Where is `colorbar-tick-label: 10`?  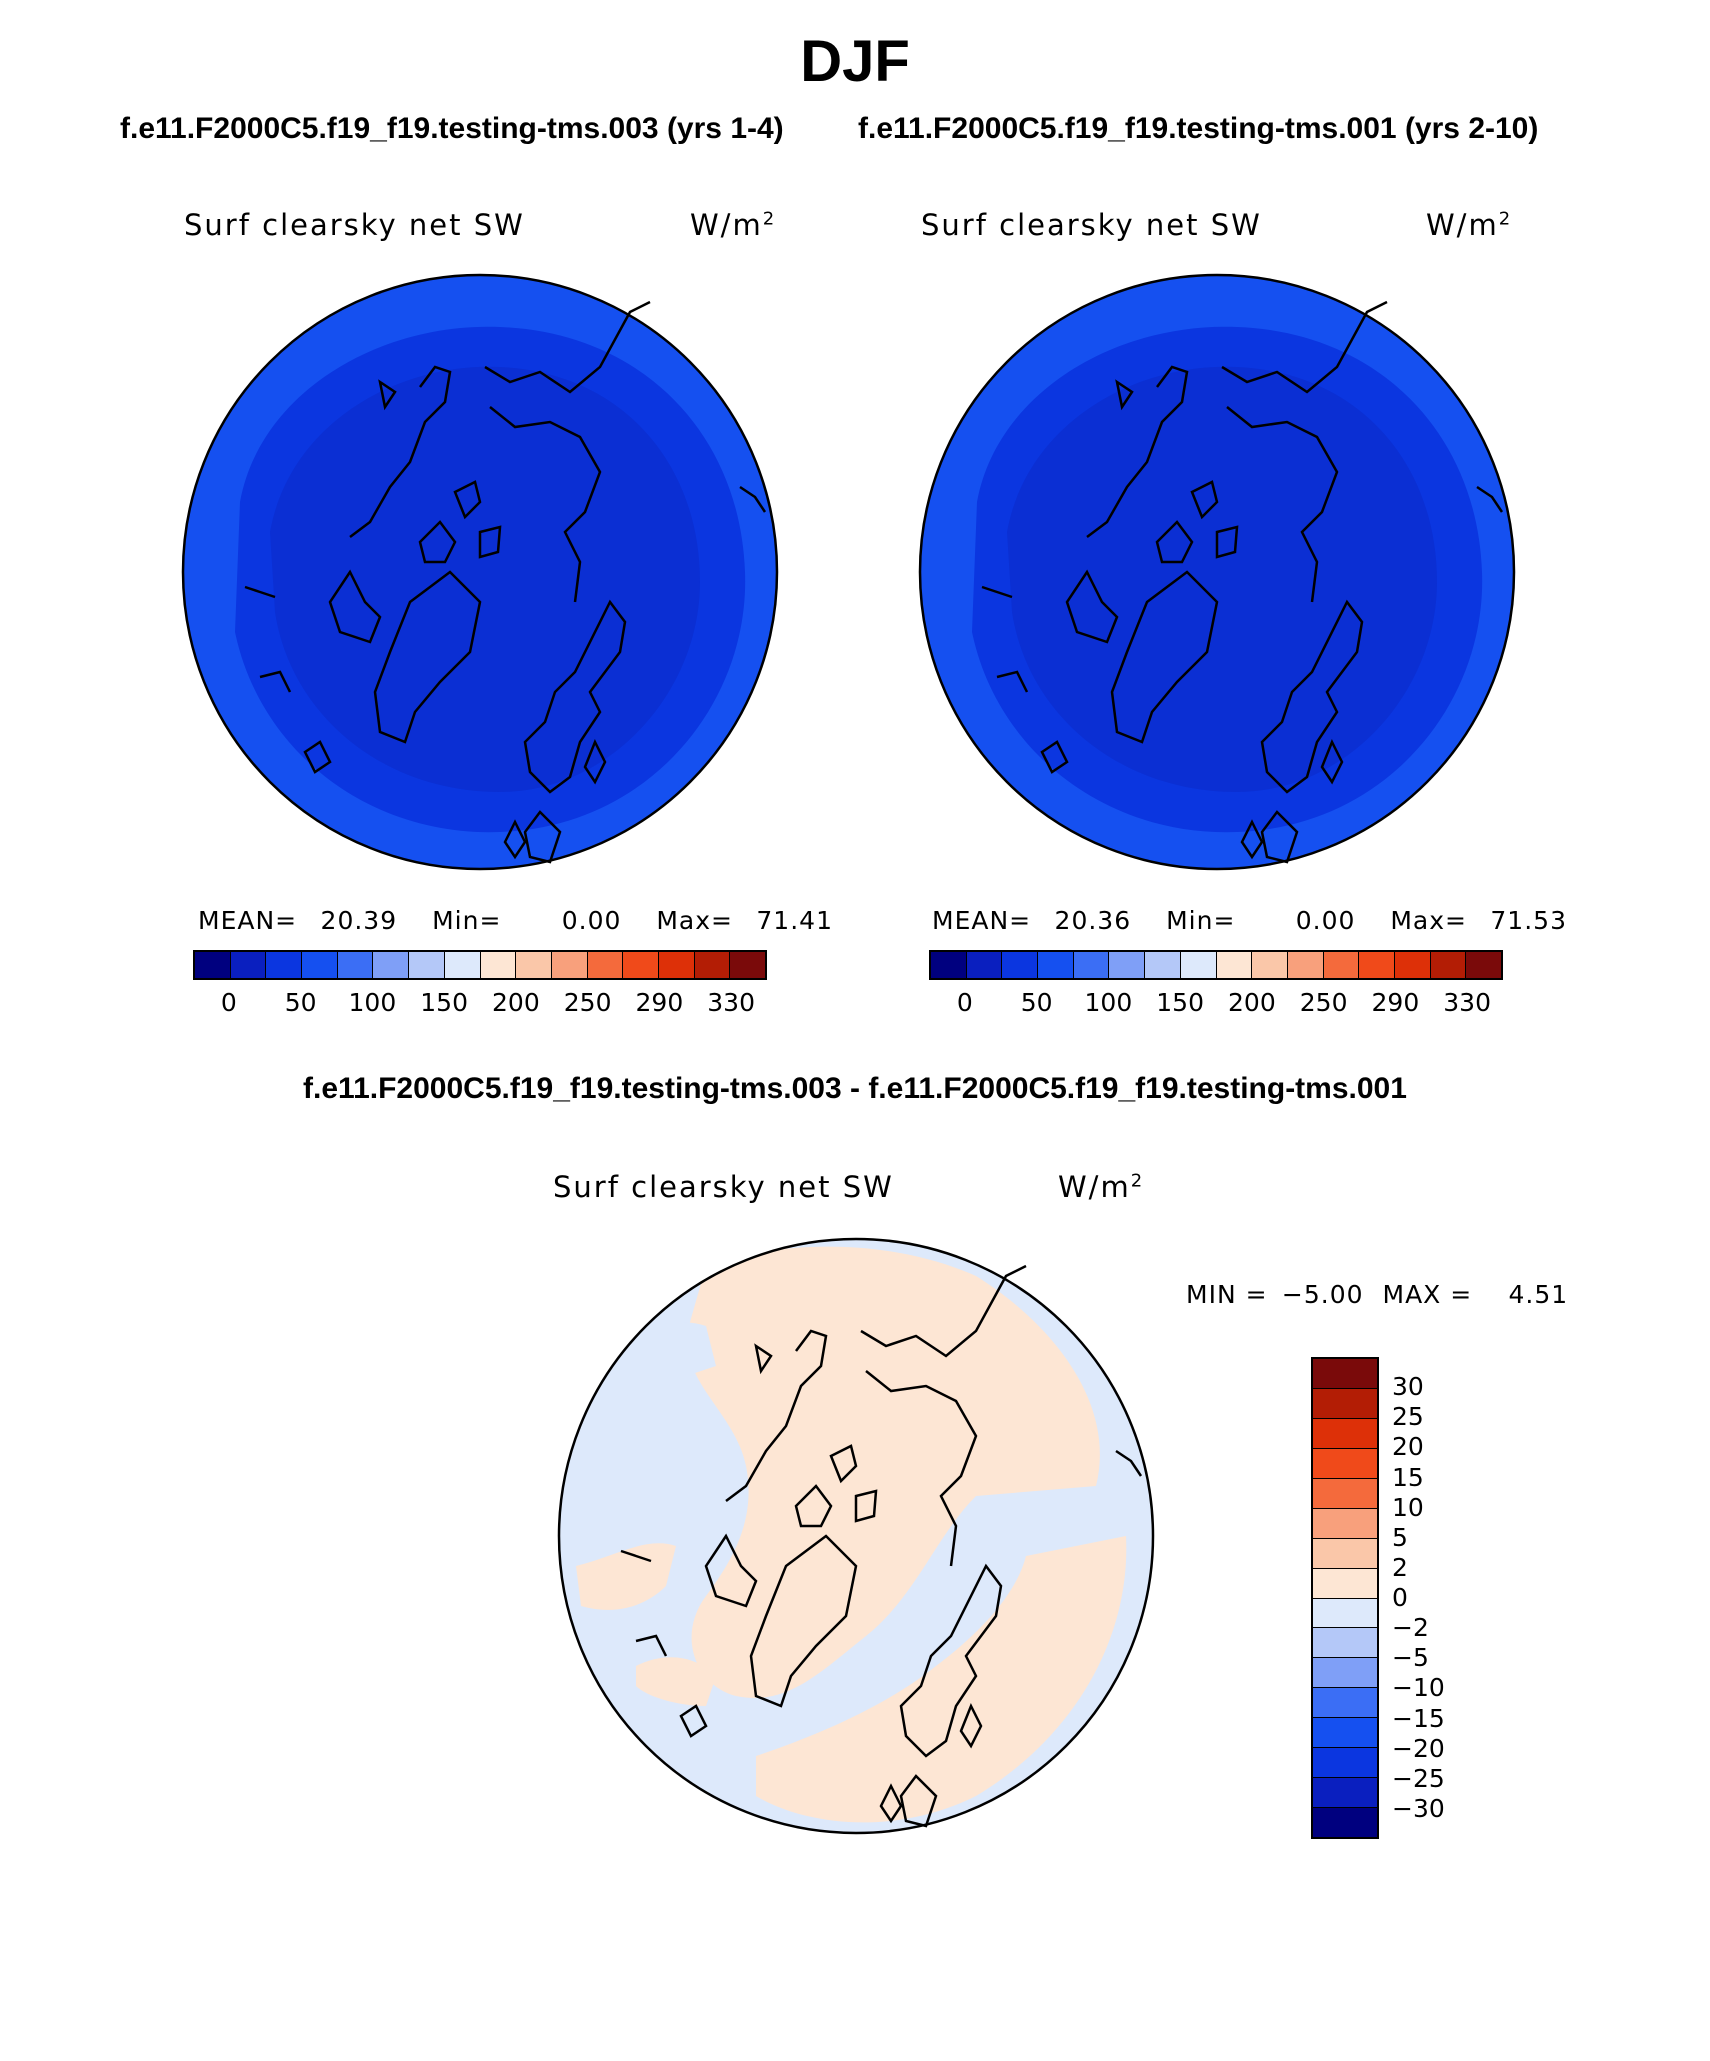
colorbar-tick-label: 10 is located at coordinates (1408, 1507).